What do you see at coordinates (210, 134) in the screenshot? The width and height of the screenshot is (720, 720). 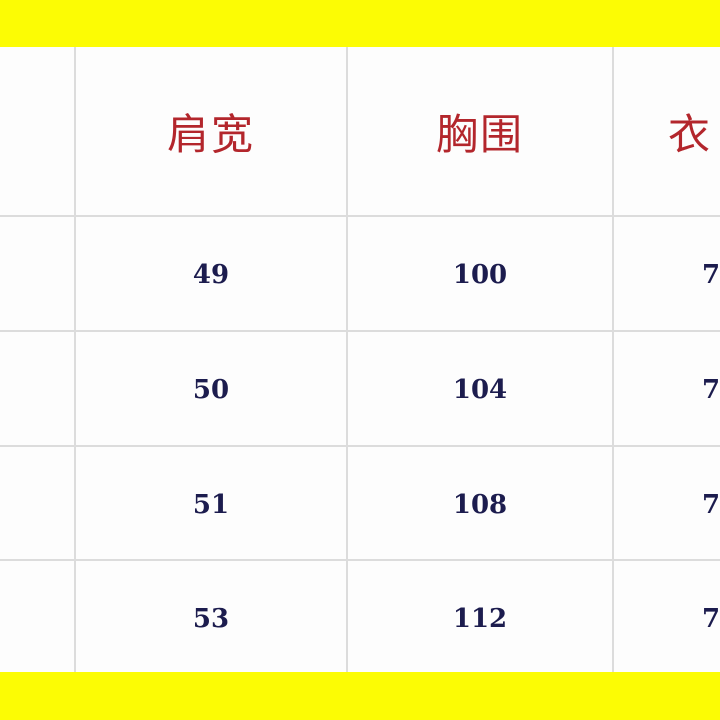 I see `header-shoulder-width: 肩宽` at bounding box center [210, 134].